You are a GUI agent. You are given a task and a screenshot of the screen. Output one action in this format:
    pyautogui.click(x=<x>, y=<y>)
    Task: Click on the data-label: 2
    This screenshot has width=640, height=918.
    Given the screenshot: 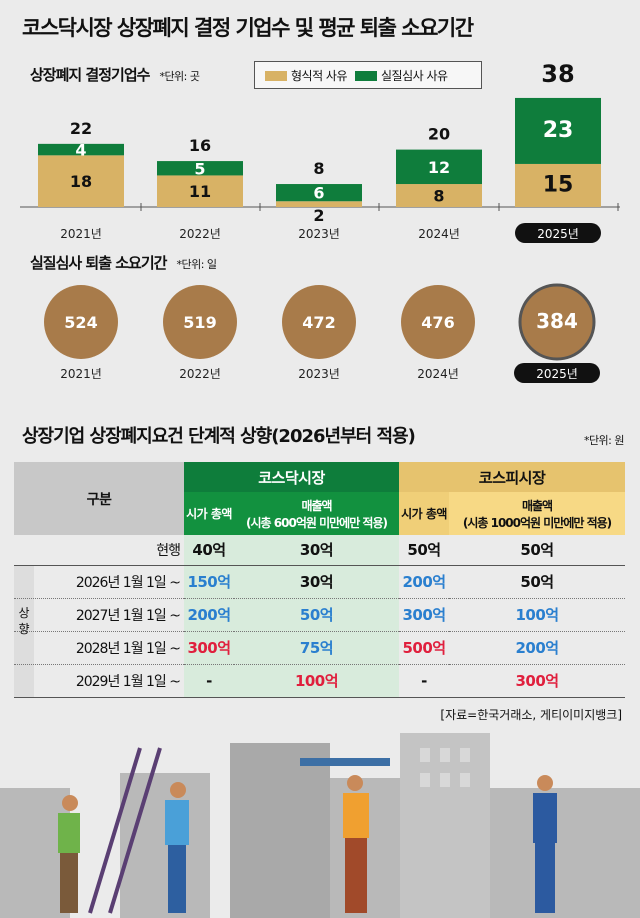 What is the action you would take?
    pyautogui.click(x=318, y=215)
    